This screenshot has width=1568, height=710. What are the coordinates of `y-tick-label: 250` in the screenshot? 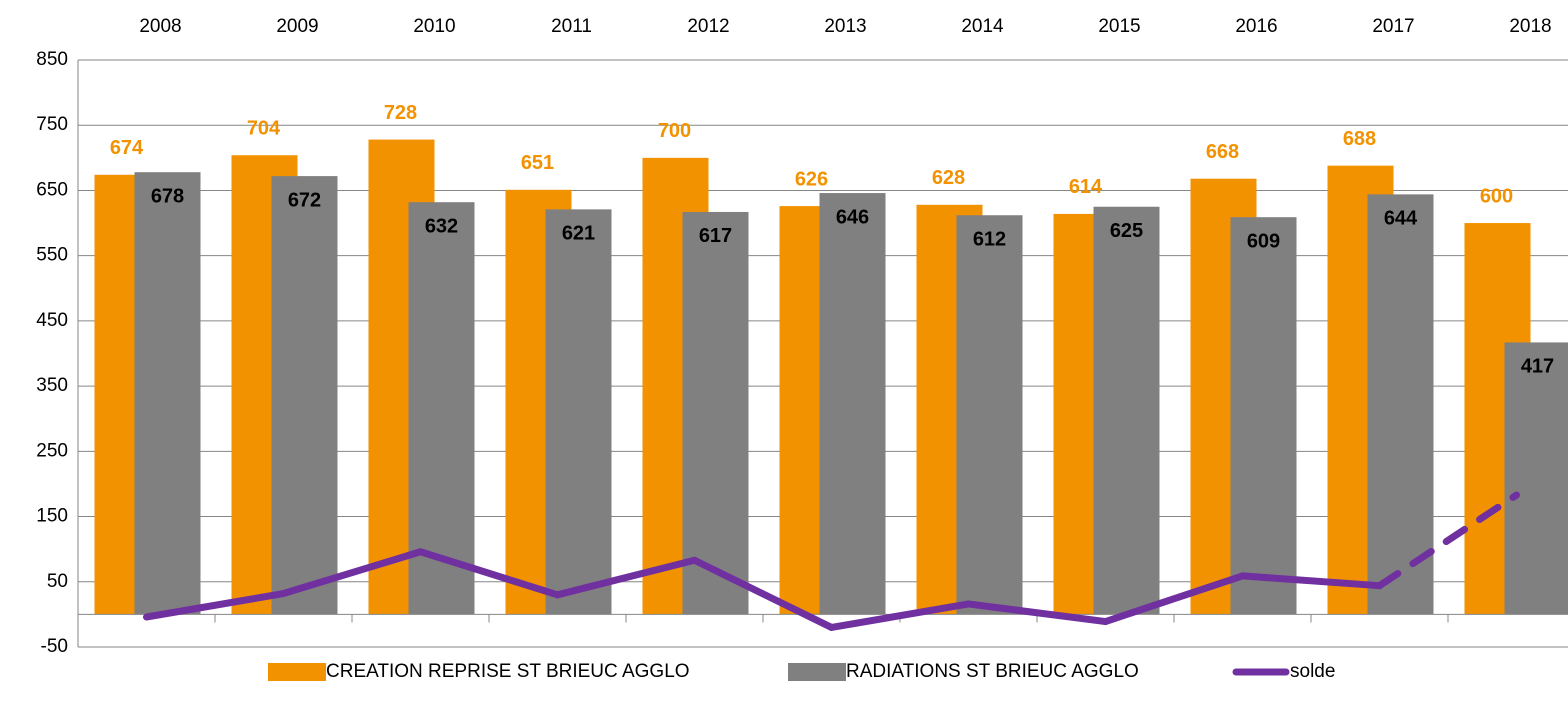 It's located at (52, 450).